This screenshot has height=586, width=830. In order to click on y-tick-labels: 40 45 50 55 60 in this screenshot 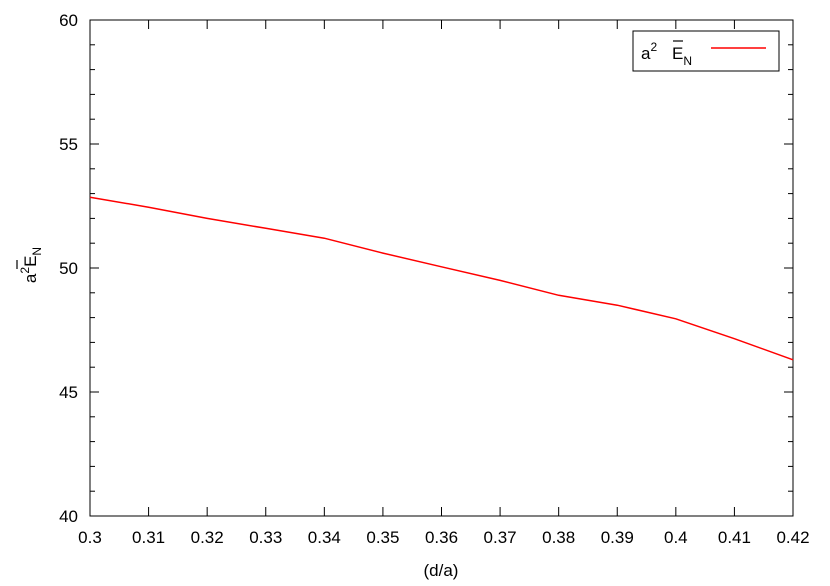, I will do `click(68, 268)`.